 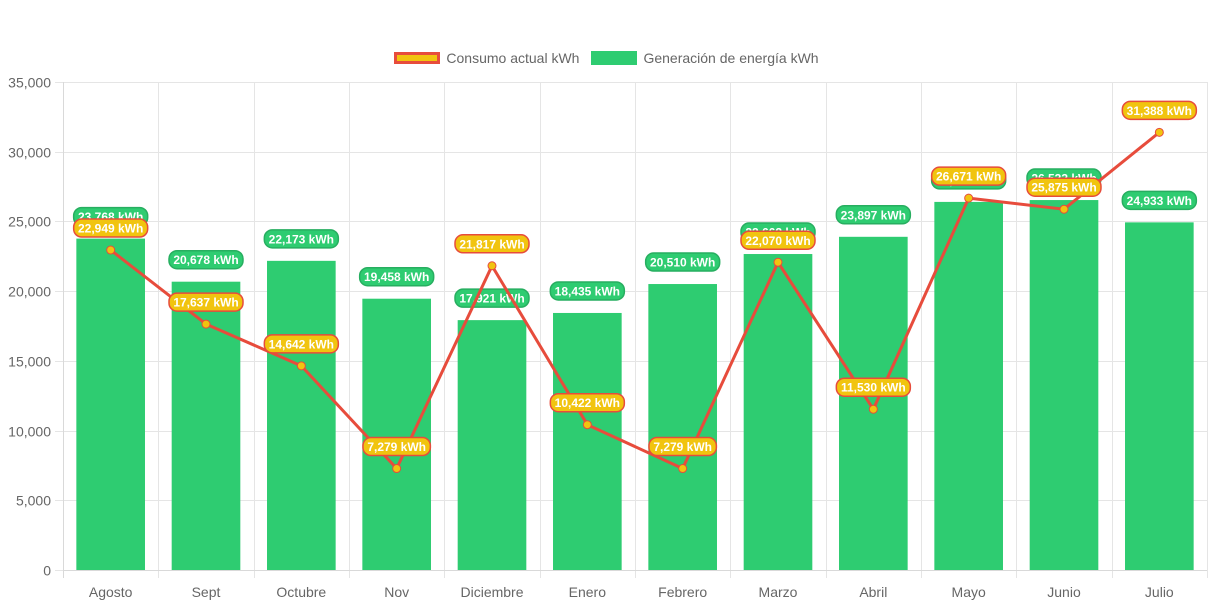 I want to click on y-tick-label: 10,000, so click(x=29, y=432).